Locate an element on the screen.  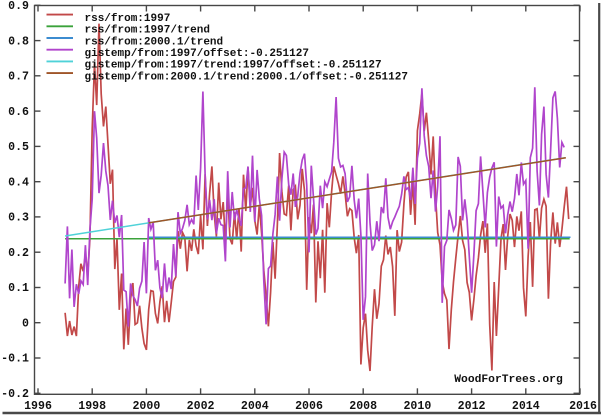
svg-text: 0.3 is located at coordinates (18, 218).